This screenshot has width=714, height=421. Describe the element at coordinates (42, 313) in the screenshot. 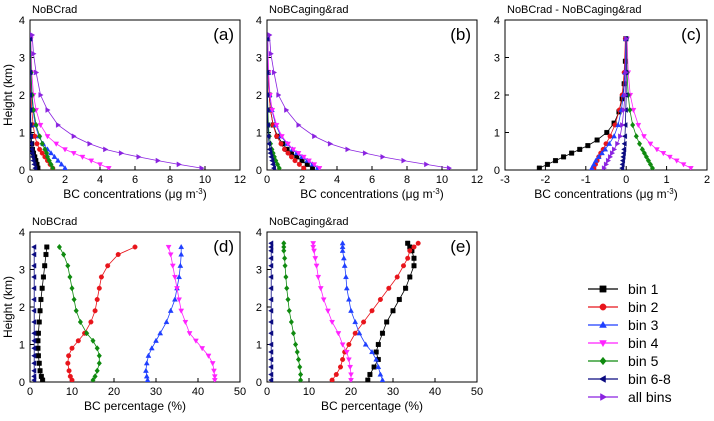

I see `series-line-bin1` at that location.